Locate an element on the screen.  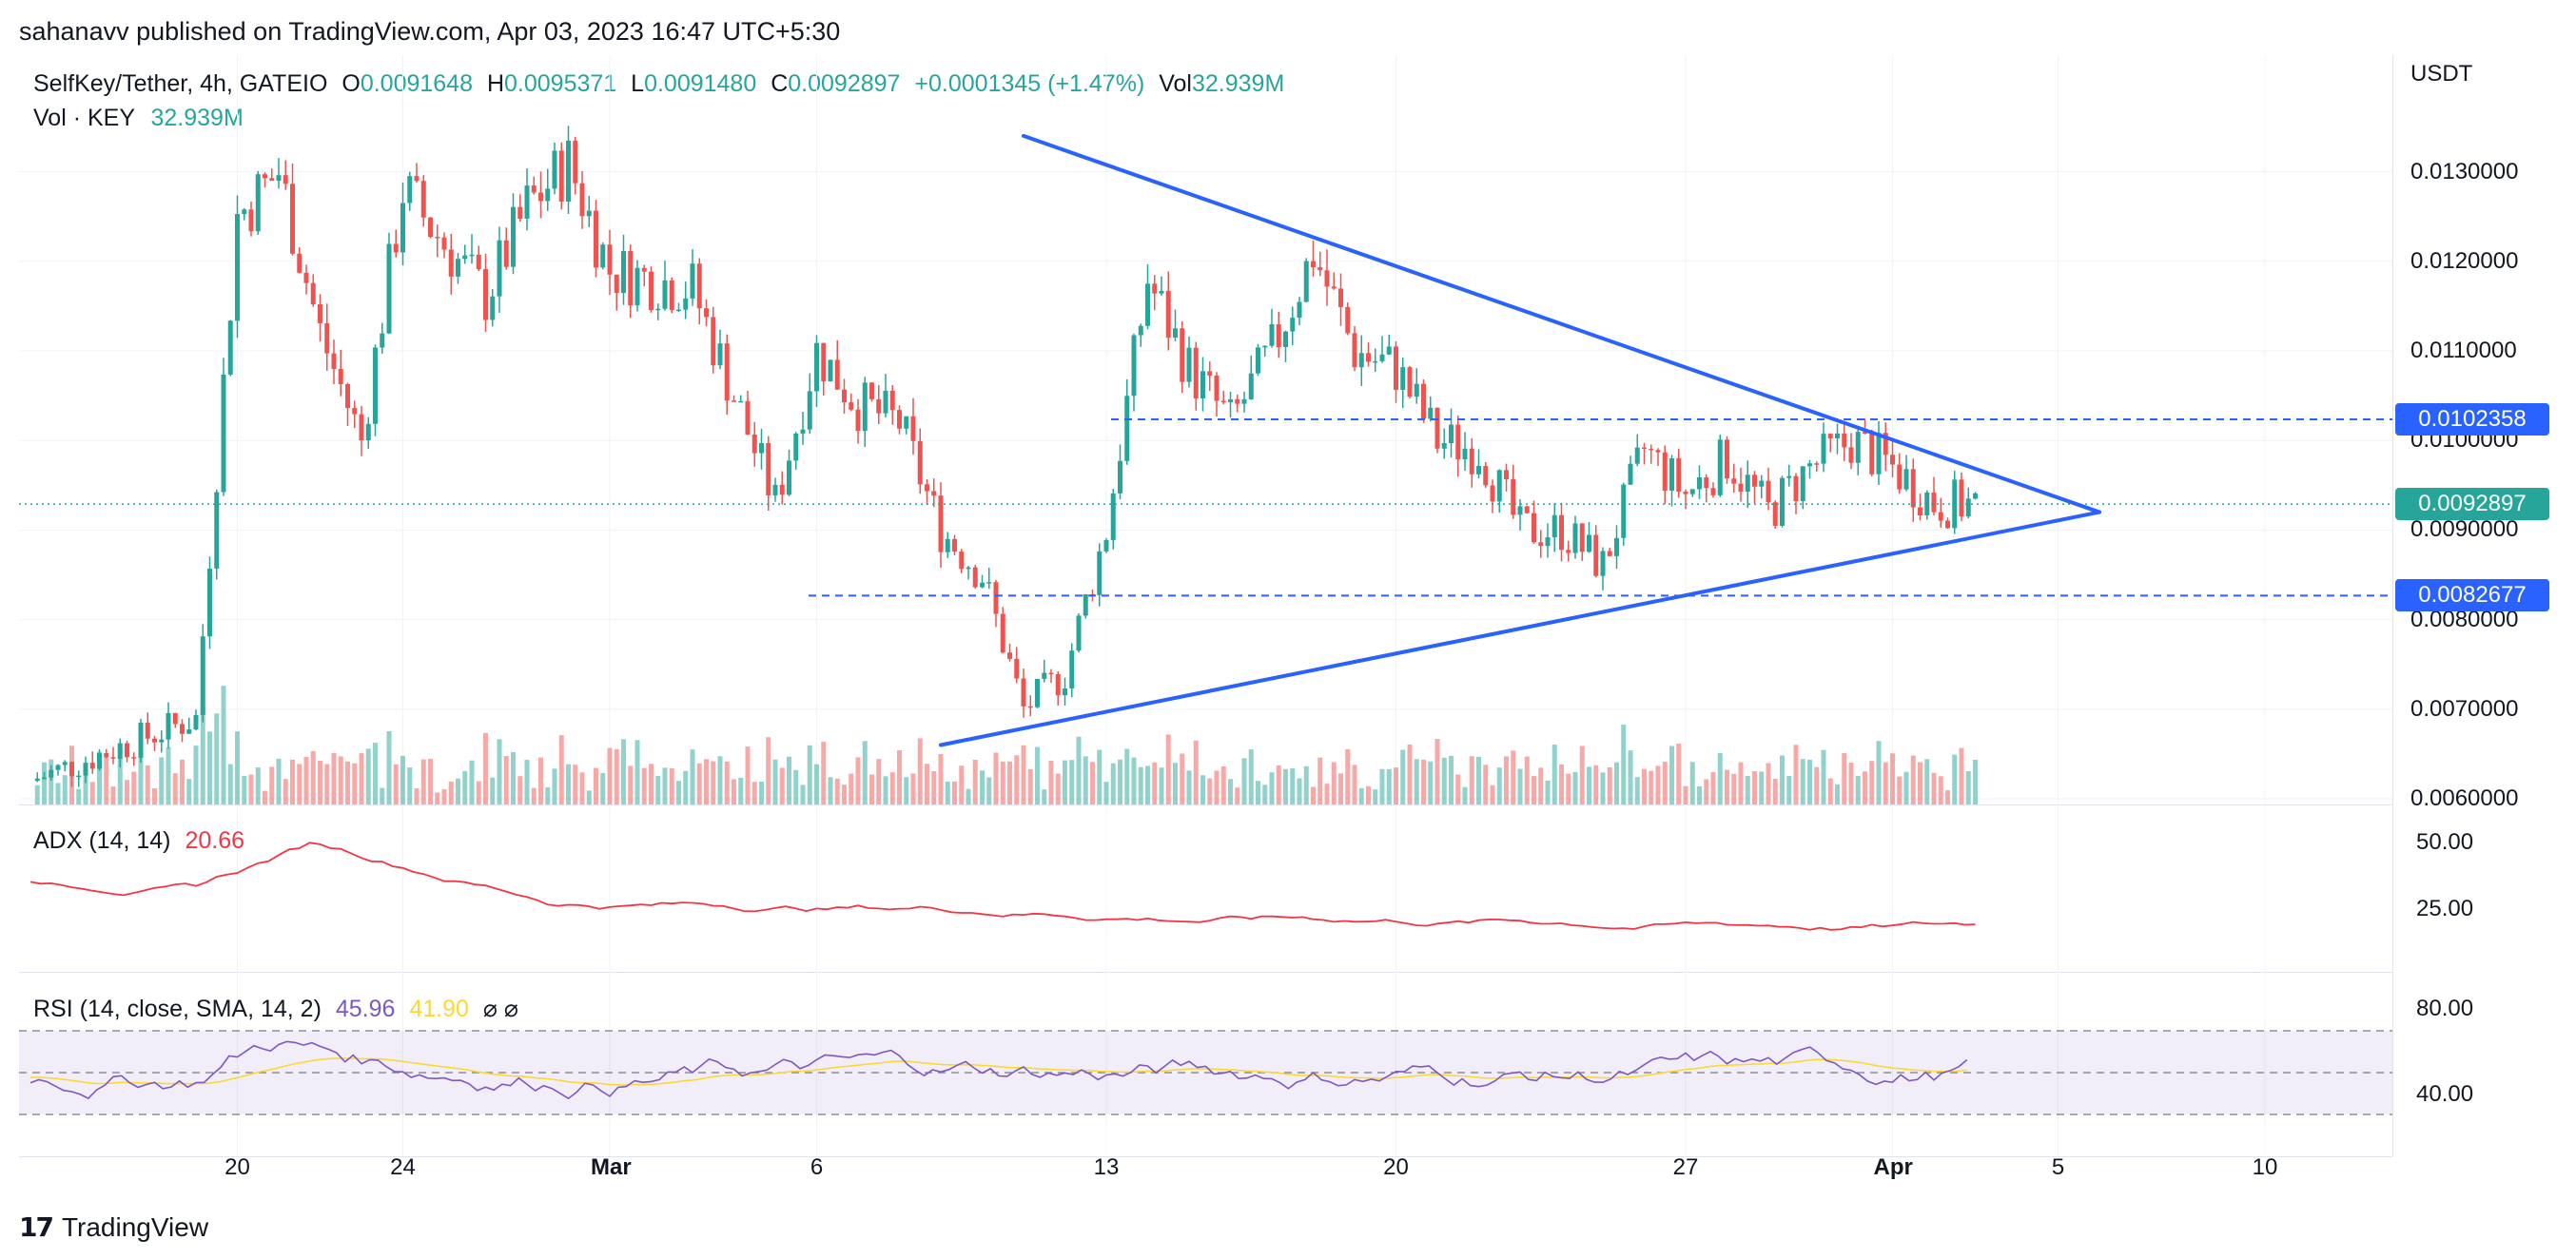
tradingview-logo-icon: 17 is located at coordinates (36, 1227).